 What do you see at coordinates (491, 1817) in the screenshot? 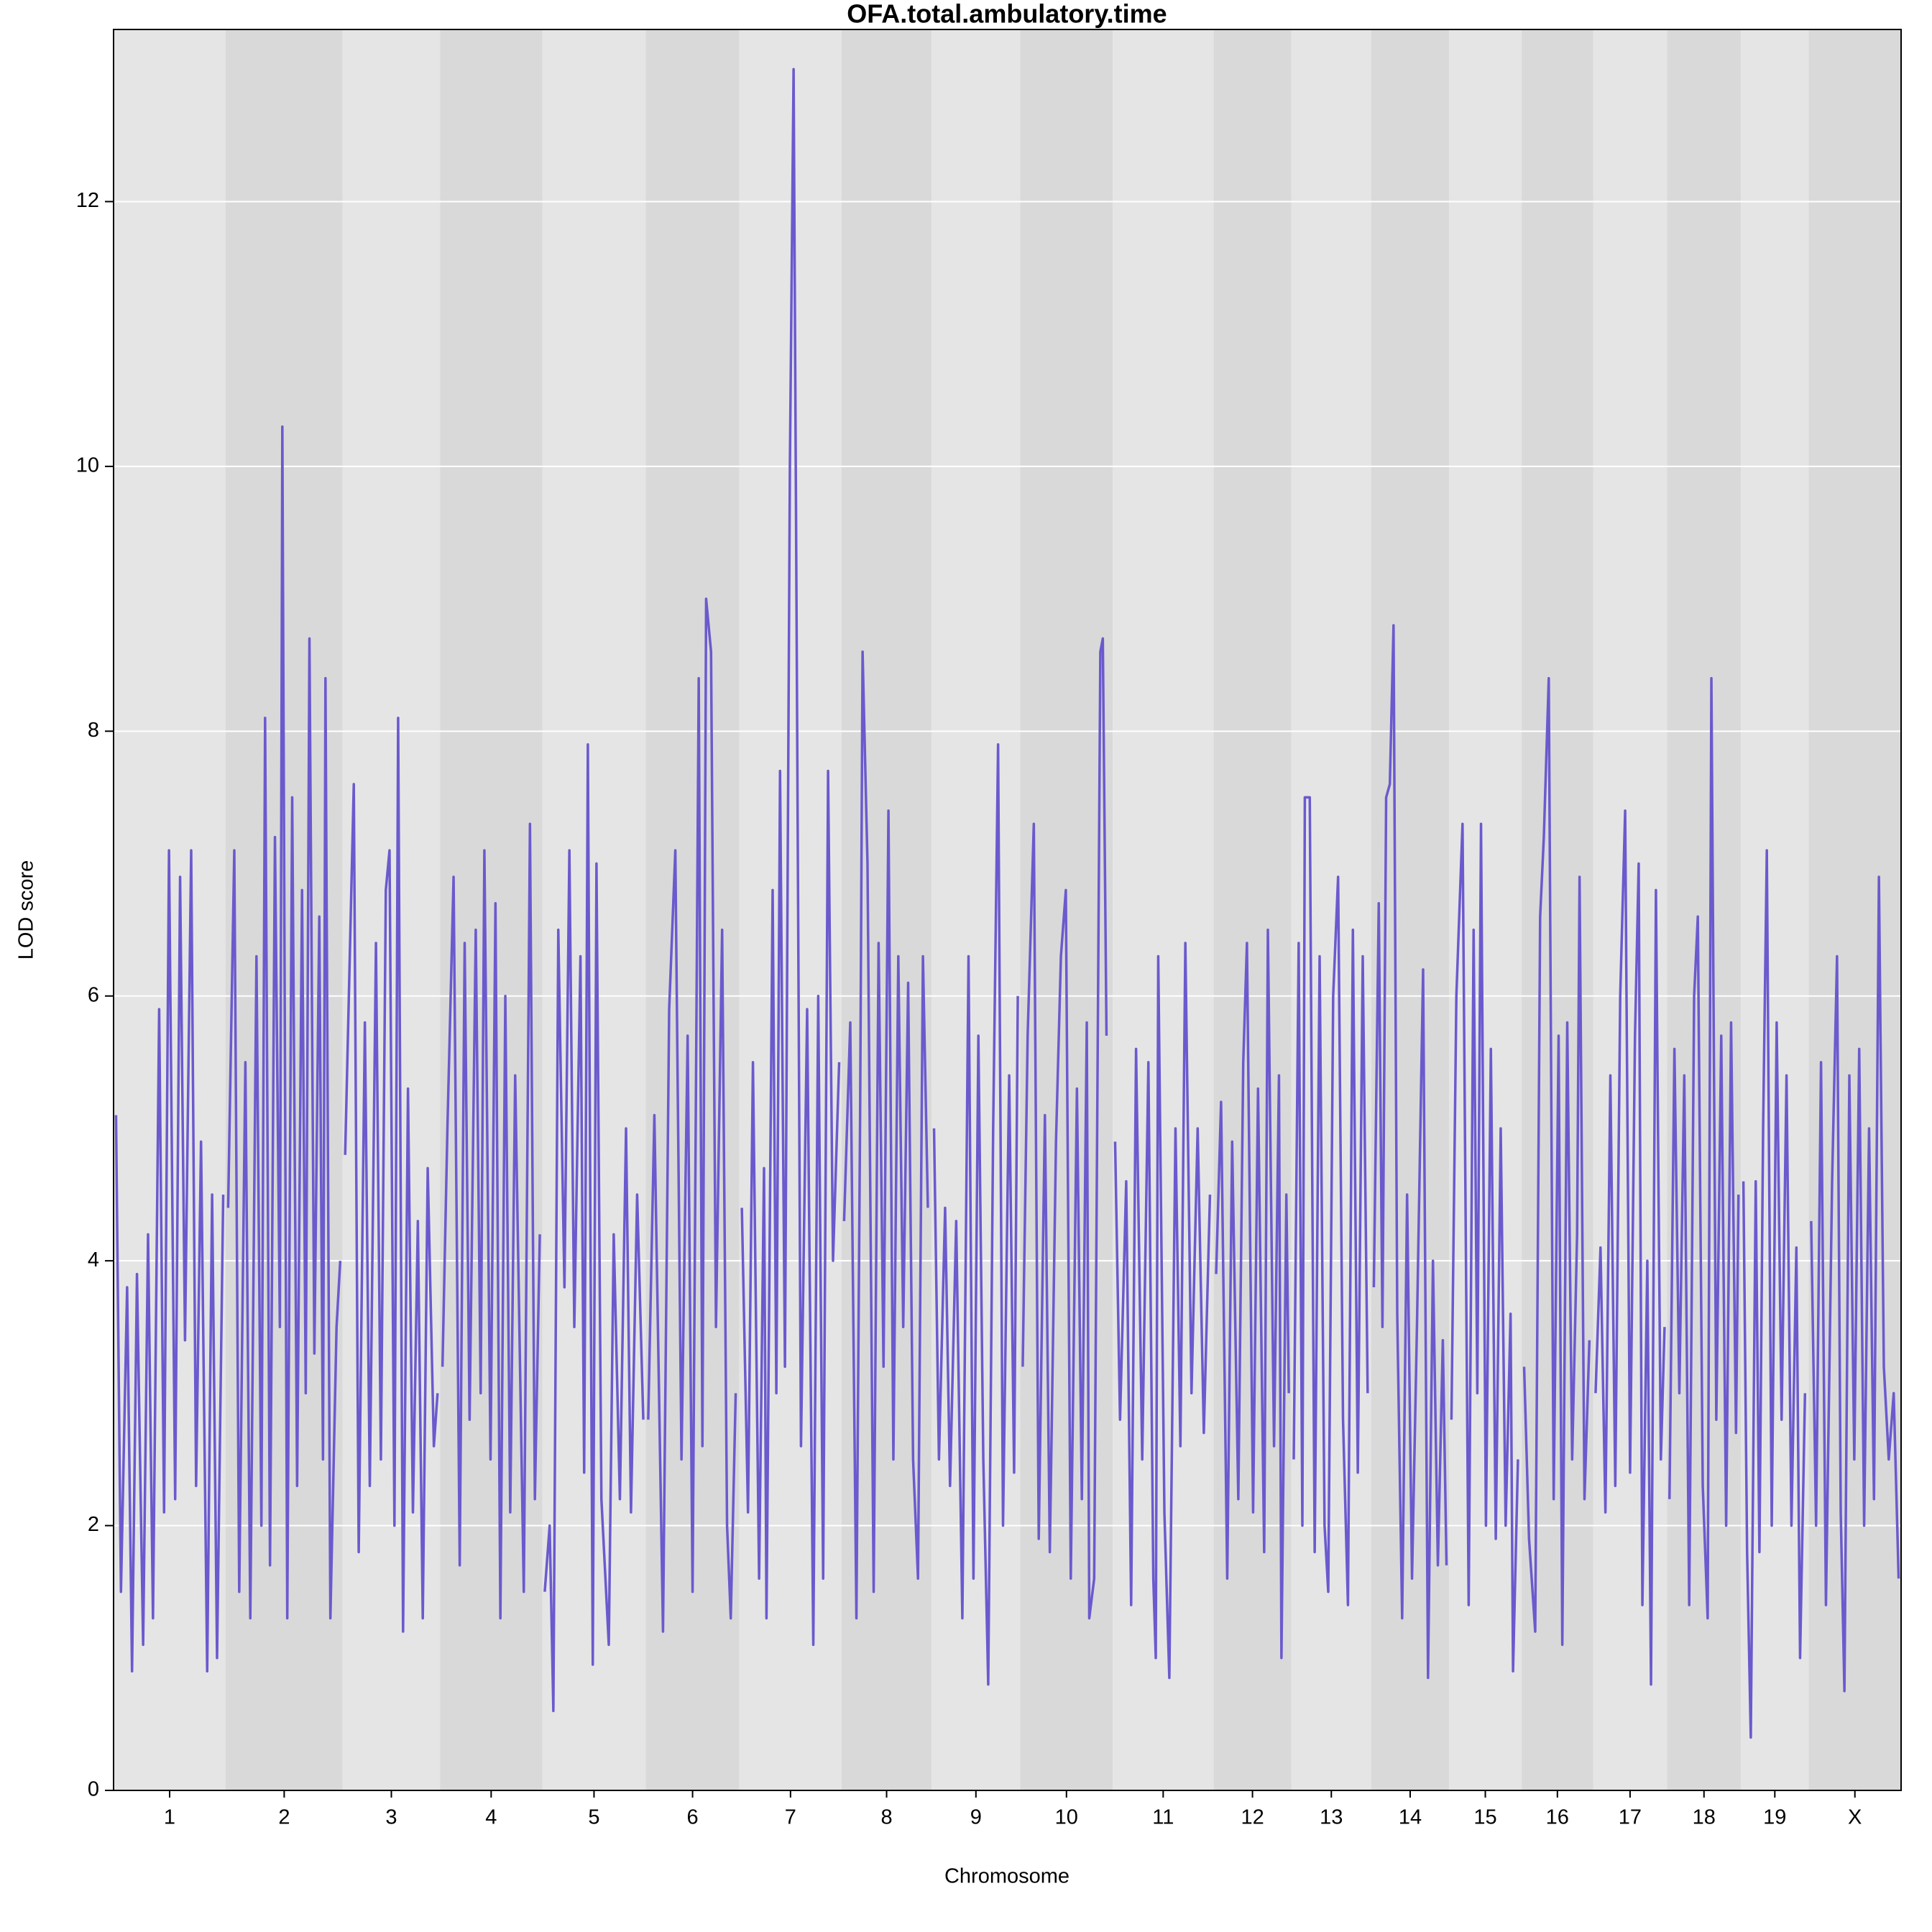
I see `x-tick-label: 4` at bounding box center [491, 1817].